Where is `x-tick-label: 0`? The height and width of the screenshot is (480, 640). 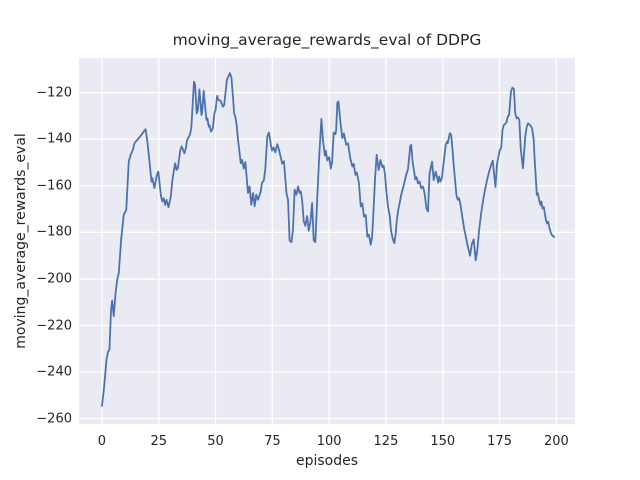 x-tick-label: 0 is located at coordinates (102, 441).